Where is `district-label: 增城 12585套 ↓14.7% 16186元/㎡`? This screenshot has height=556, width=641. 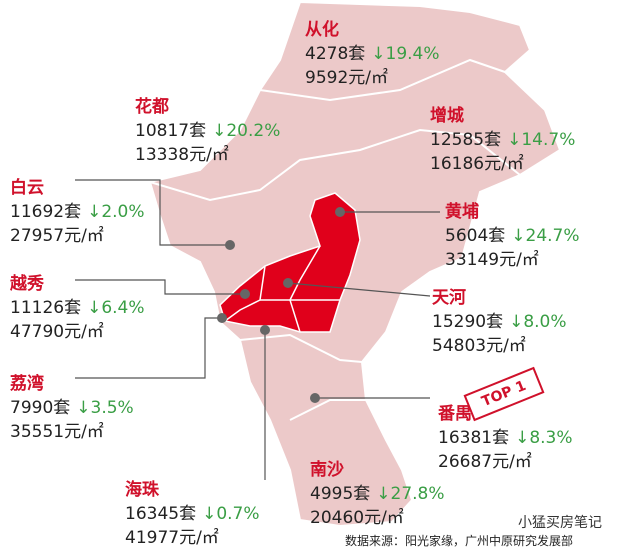 district-label: 增城 12585套 ↓14.7% 16186元/㎡ is located at coordinates (502, 140).